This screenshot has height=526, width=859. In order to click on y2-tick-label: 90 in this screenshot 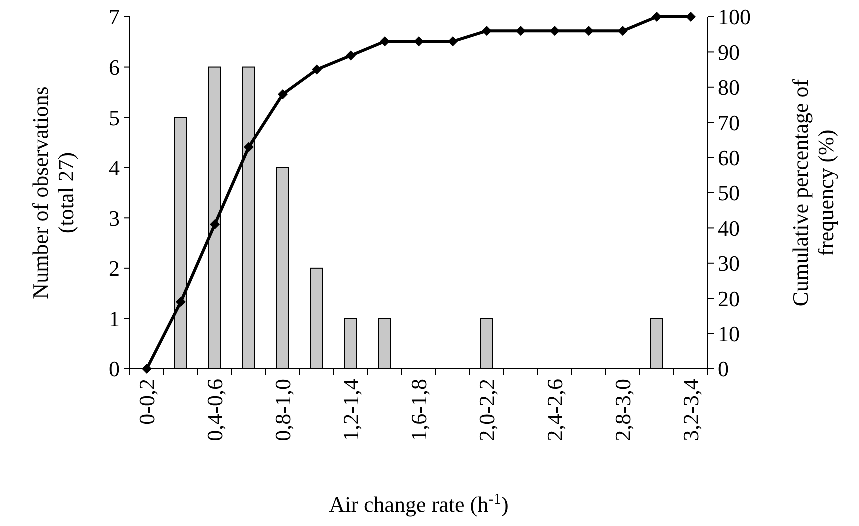, I will do `click(729, 52)`.